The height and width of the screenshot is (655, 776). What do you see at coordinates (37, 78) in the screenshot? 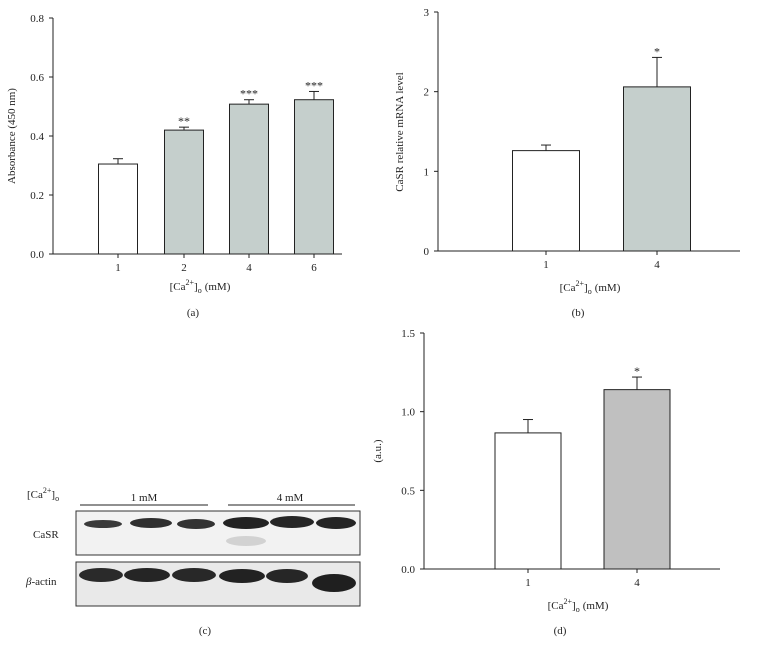
I see `y-tick-label: 0.6` at bounding box center [37, 78].